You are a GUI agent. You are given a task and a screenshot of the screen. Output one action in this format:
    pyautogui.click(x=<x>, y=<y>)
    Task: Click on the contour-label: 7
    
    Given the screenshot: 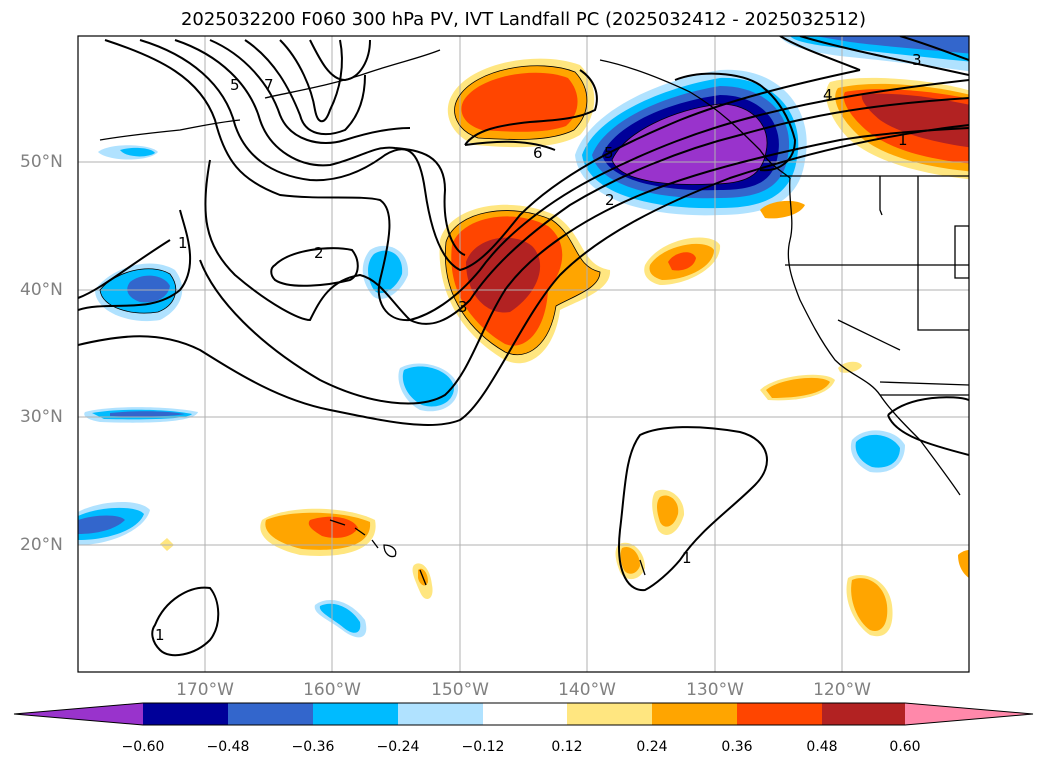 What is the action you would take?
    pyautogui.click(x=269, y=85)
    